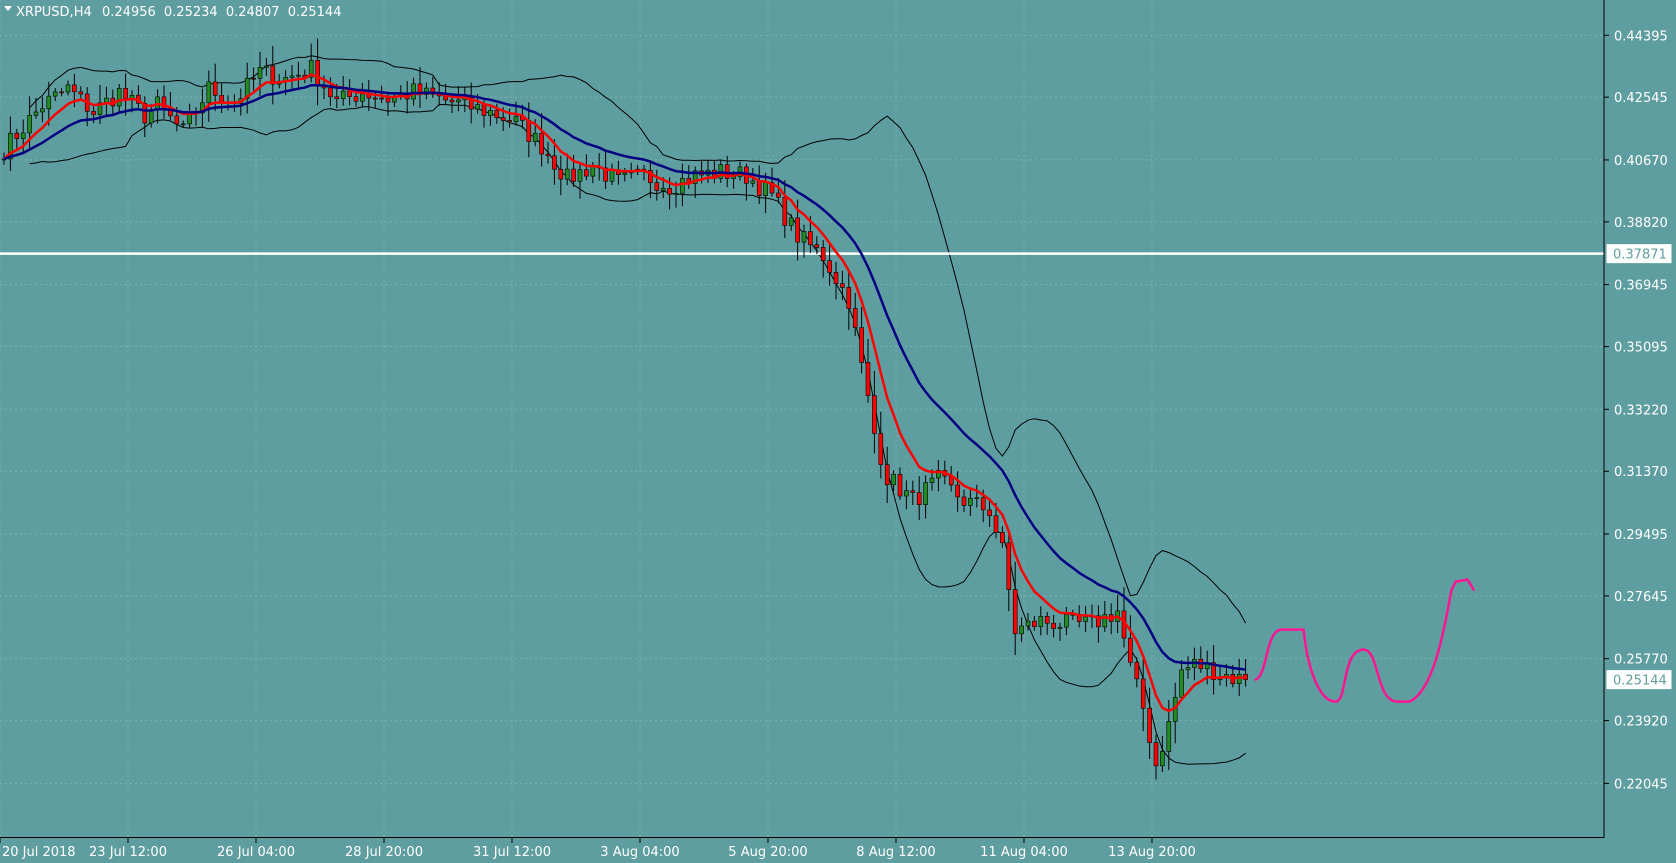 The width and height of the screenshot is (1676, 863). What do you see at coordinates (8, 8) in the screenshot?
I see `triangle-down-icon` at bounding box center [8, 8].